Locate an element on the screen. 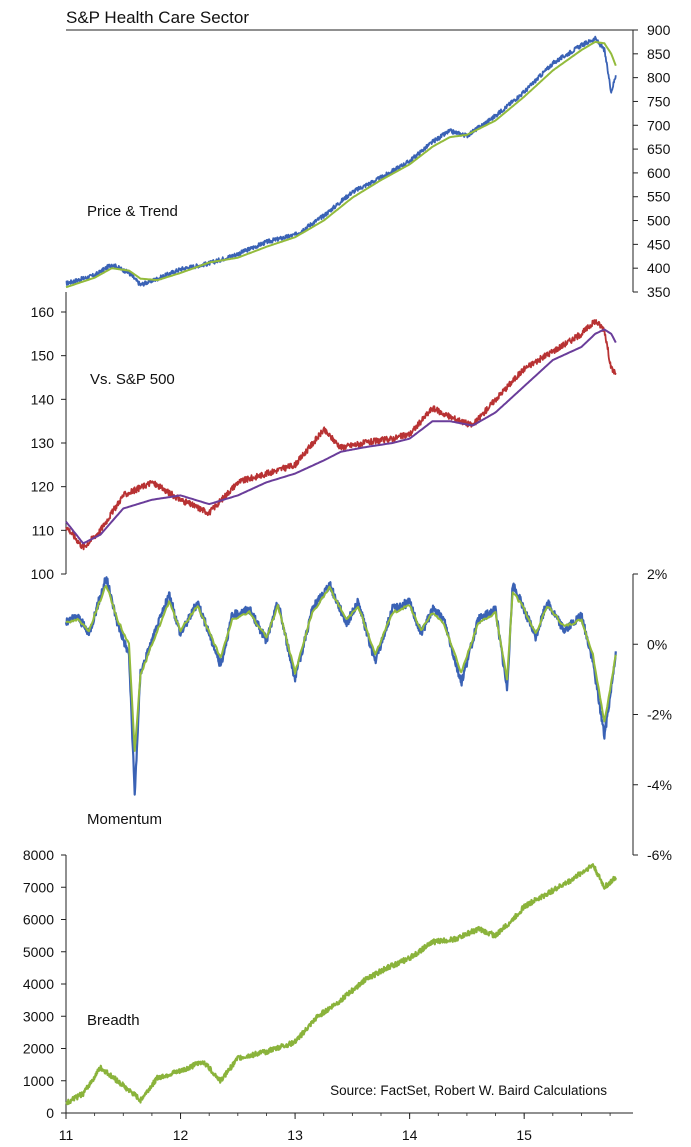 This screenshot has height=1147, width=691. relative-panel-label: Vs. S&P 500 is located at coordinates (132, 379).